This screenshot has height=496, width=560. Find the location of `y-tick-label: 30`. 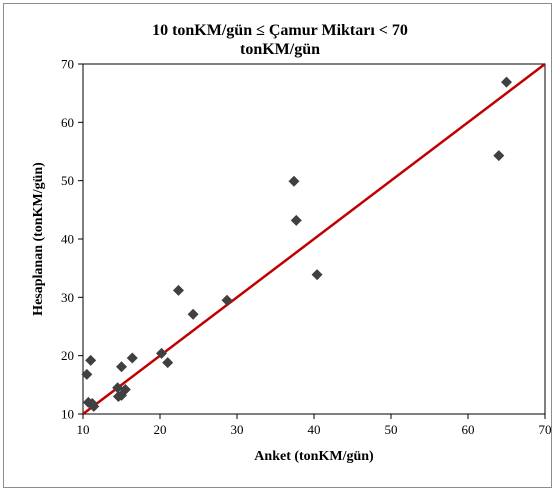

y-tick-label: 30 is located at coordinates (67, 297).